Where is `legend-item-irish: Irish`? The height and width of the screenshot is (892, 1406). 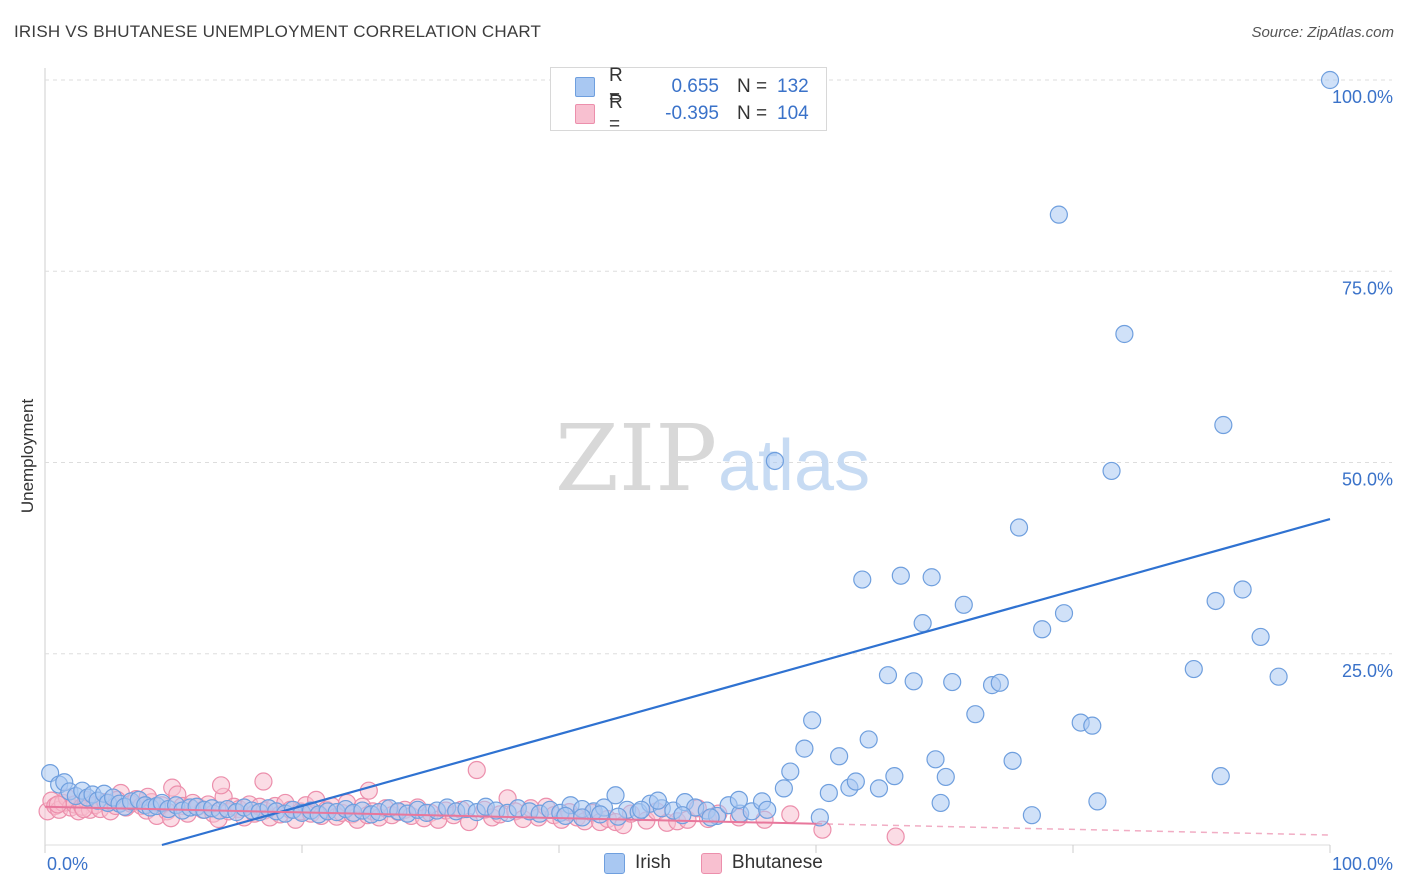 legend-item-irish: Irish is located at coordinates (637, 863).